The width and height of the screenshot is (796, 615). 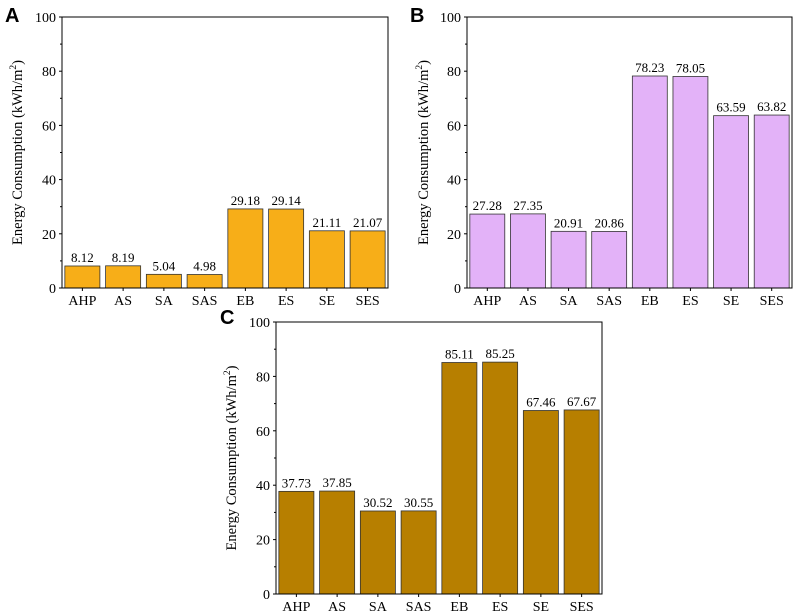 I want to click on data-label-es: 29.14, so click(x=287, y=200).